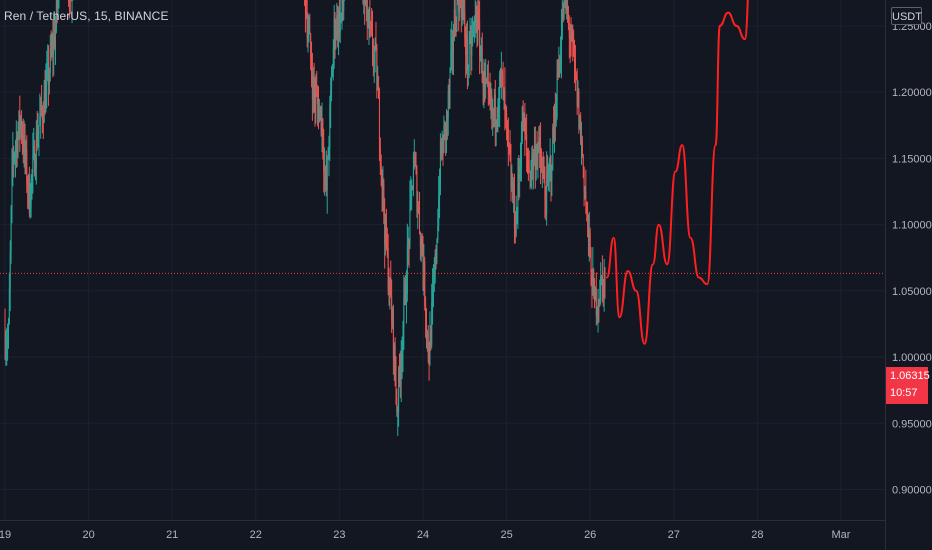 This screenshot has width=932, height=550. Describe the element at coordinates (908, 385) in the screenshot. I see `last-price-tag: 1.06315 10:57` at that location.